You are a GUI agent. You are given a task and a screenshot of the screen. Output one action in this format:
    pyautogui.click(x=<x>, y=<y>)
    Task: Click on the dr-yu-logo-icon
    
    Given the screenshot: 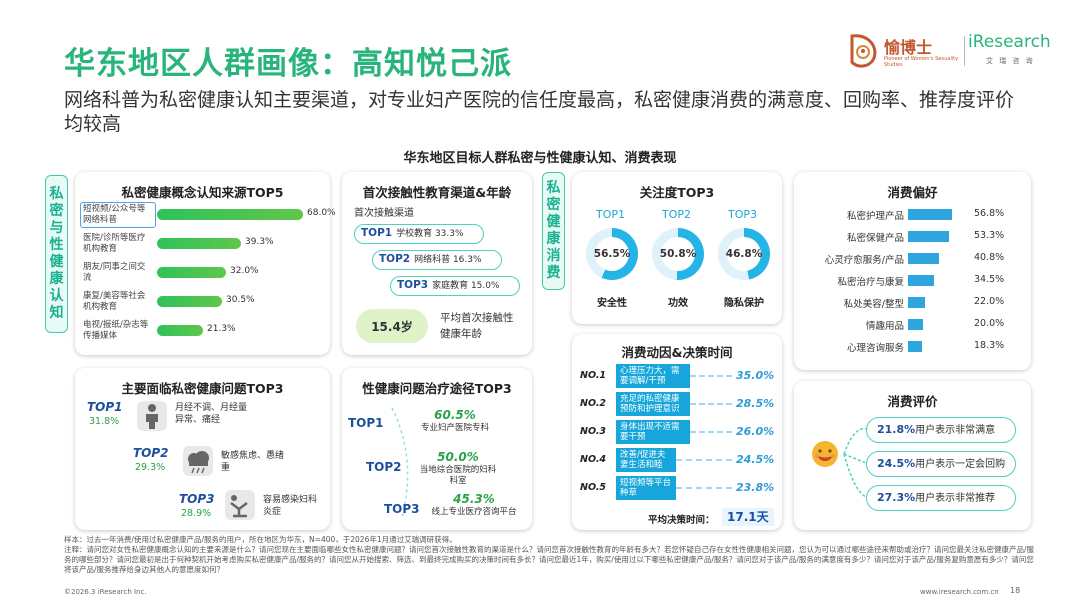 What is the action you would take?
    pyautogui.click(x=863, y=51)
    